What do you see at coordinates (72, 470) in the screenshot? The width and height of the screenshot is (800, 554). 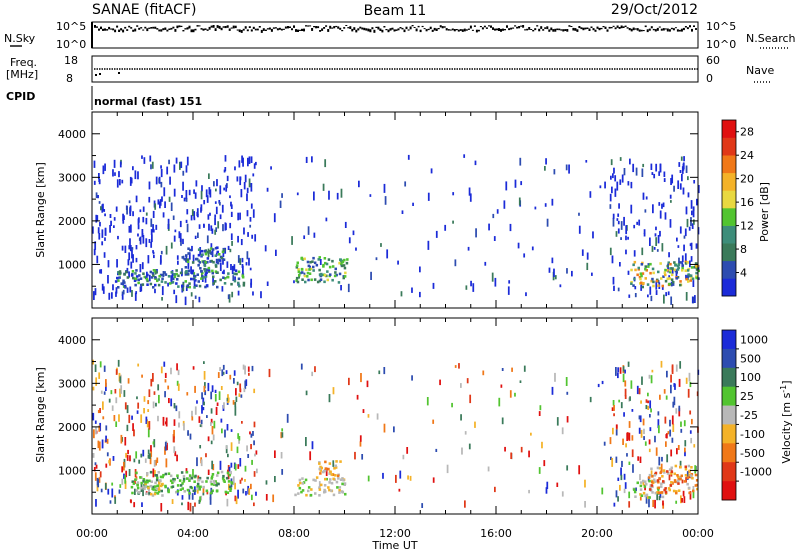 I see `range-tick-label: 1000` at bounding box center [72, 470].